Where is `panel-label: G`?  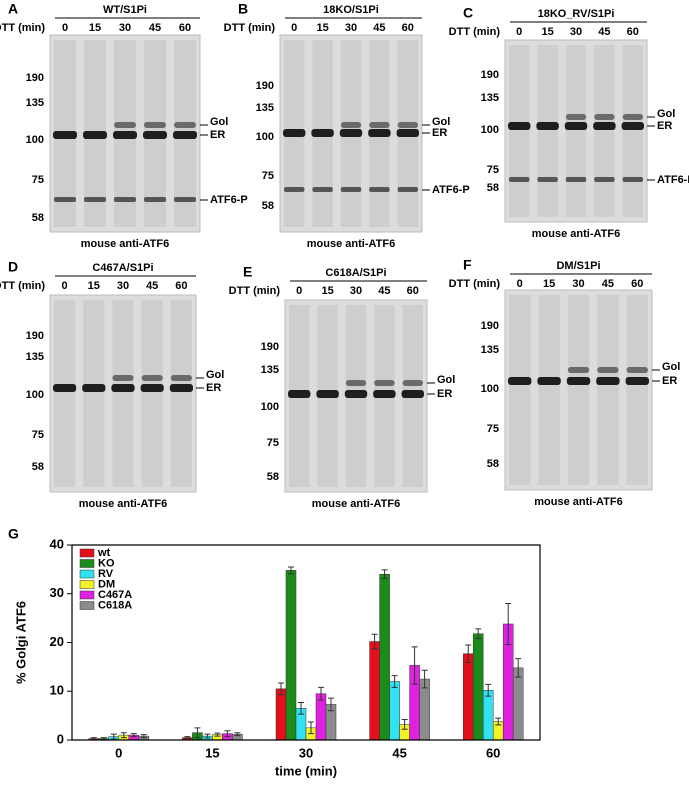 panel-label: G is located at coordinates (13, 534).